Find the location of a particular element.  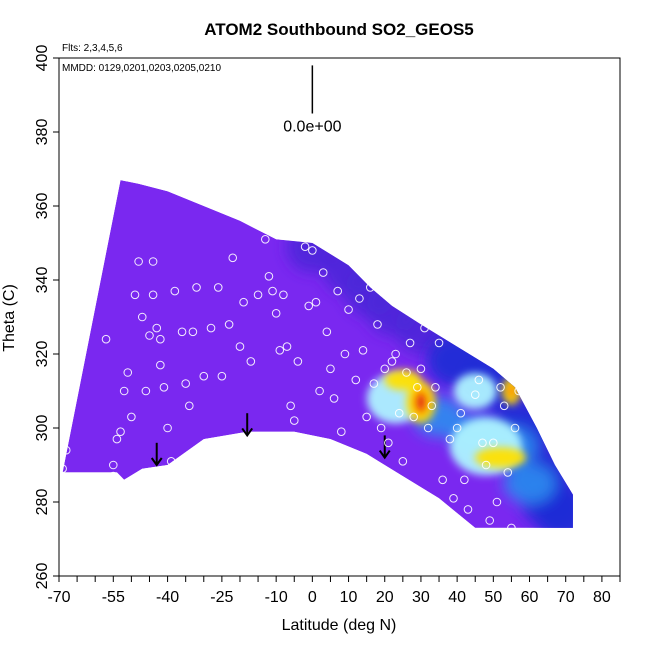

x-tick-label: 10 is located at coordinates (349, 597).